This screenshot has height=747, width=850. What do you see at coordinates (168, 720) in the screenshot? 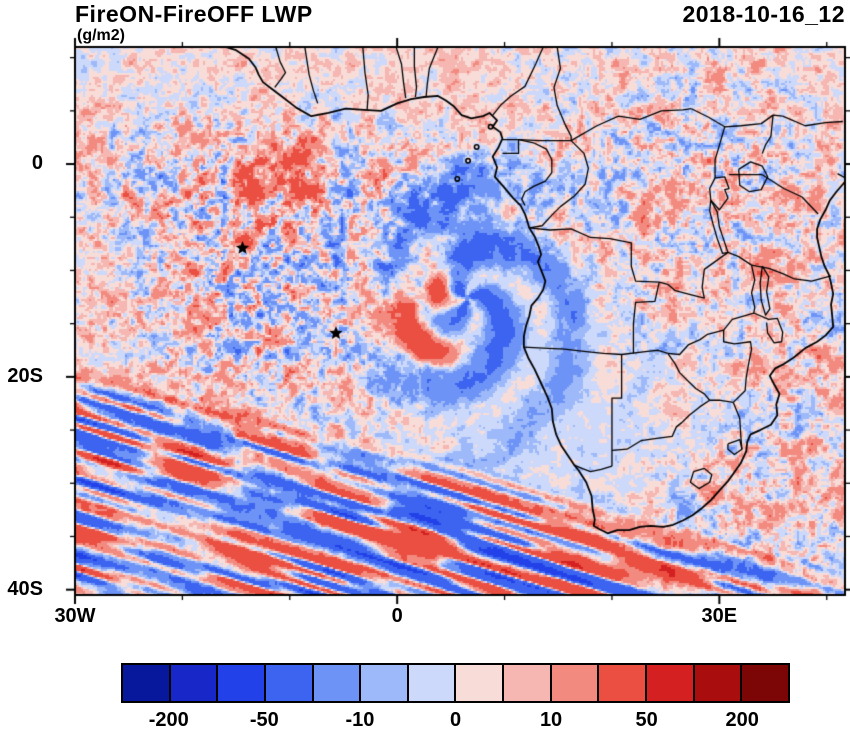
I see `colorbar-tick-label: -200` at bounding box center [168, 720].